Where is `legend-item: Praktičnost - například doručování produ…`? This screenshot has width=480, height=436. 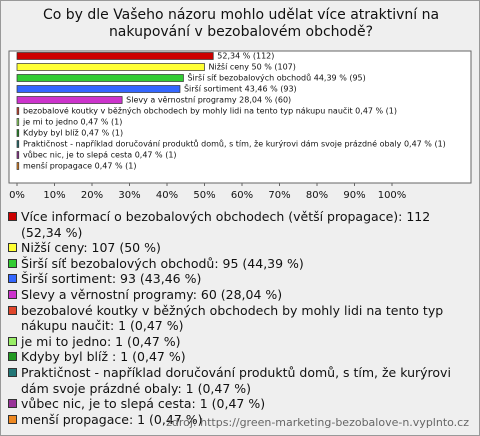 legend-item: Praktičnost - například doručování produ… is located at coordinates (240, 380).